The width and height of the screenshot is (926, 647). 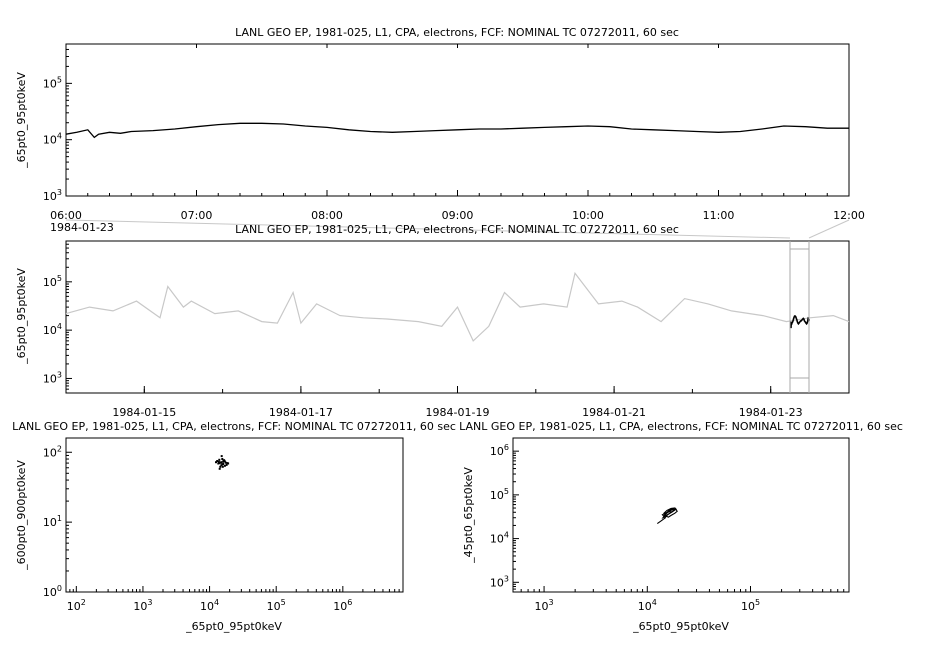 What do you see at coordinates (614, 412) in the screenshot?
I see `context-xtick-label-3: 1984-01-21` at bounding box center [614, 412].